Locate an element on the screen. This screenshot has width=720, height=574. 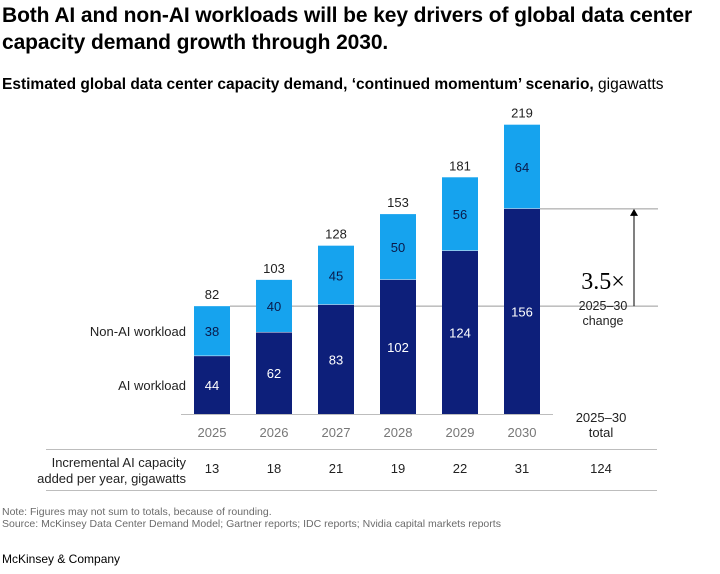
data-label-ai-2027: 83 is located at coordinates (336, 359).